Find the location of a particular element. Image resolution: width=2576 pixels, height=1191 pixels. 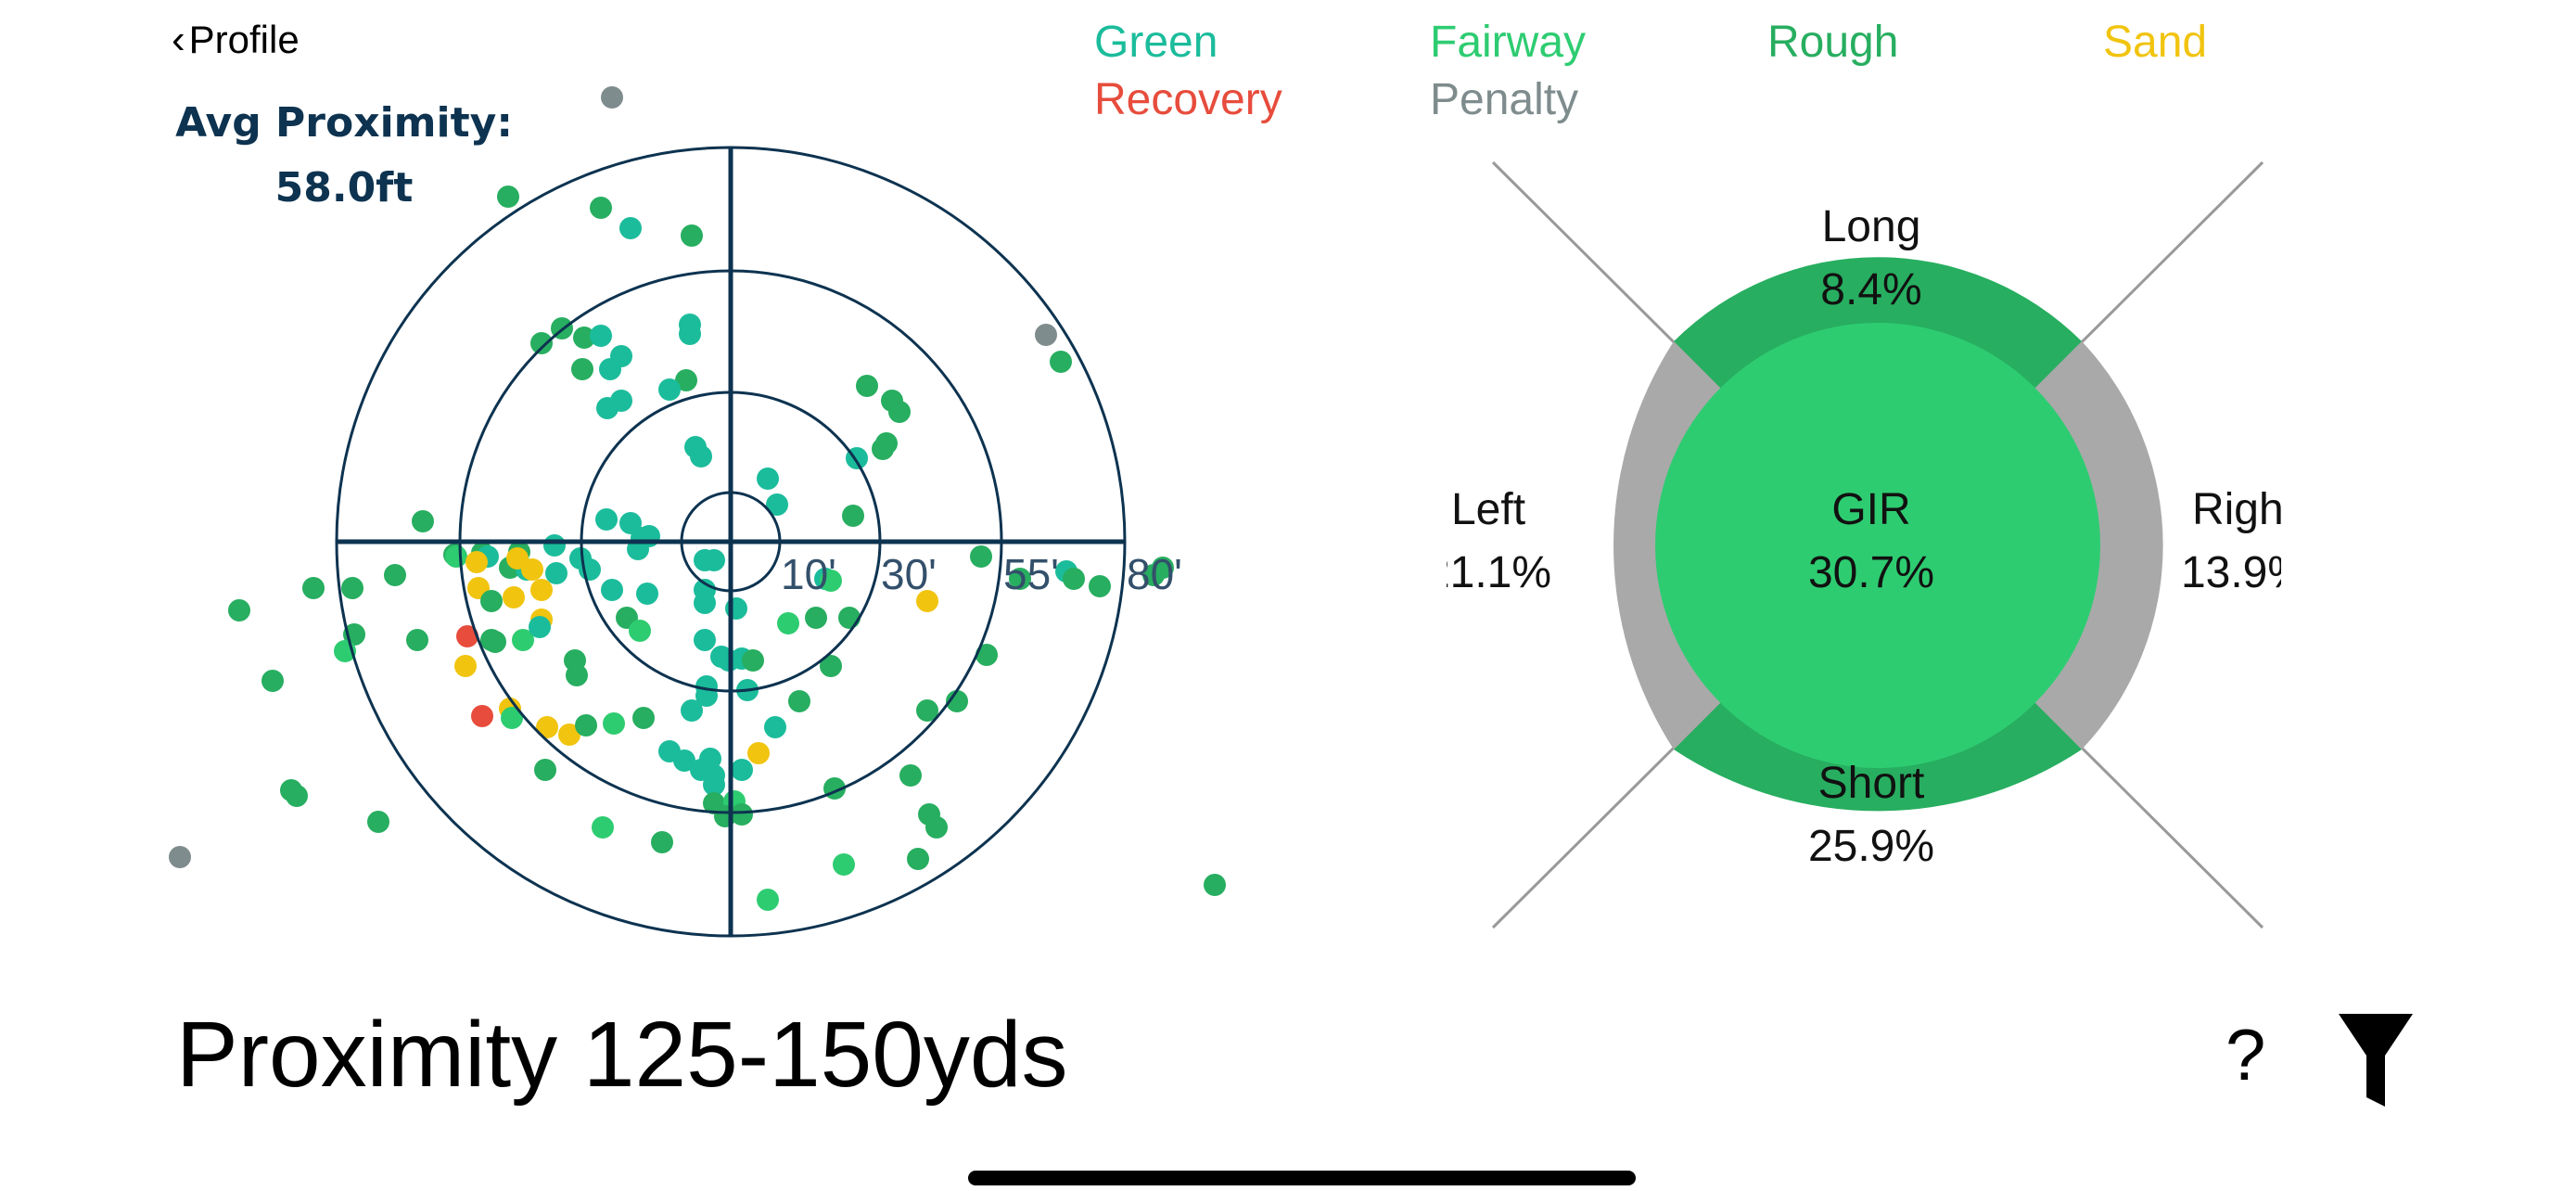

left-label: Left is located at coordinates (1488, 510).